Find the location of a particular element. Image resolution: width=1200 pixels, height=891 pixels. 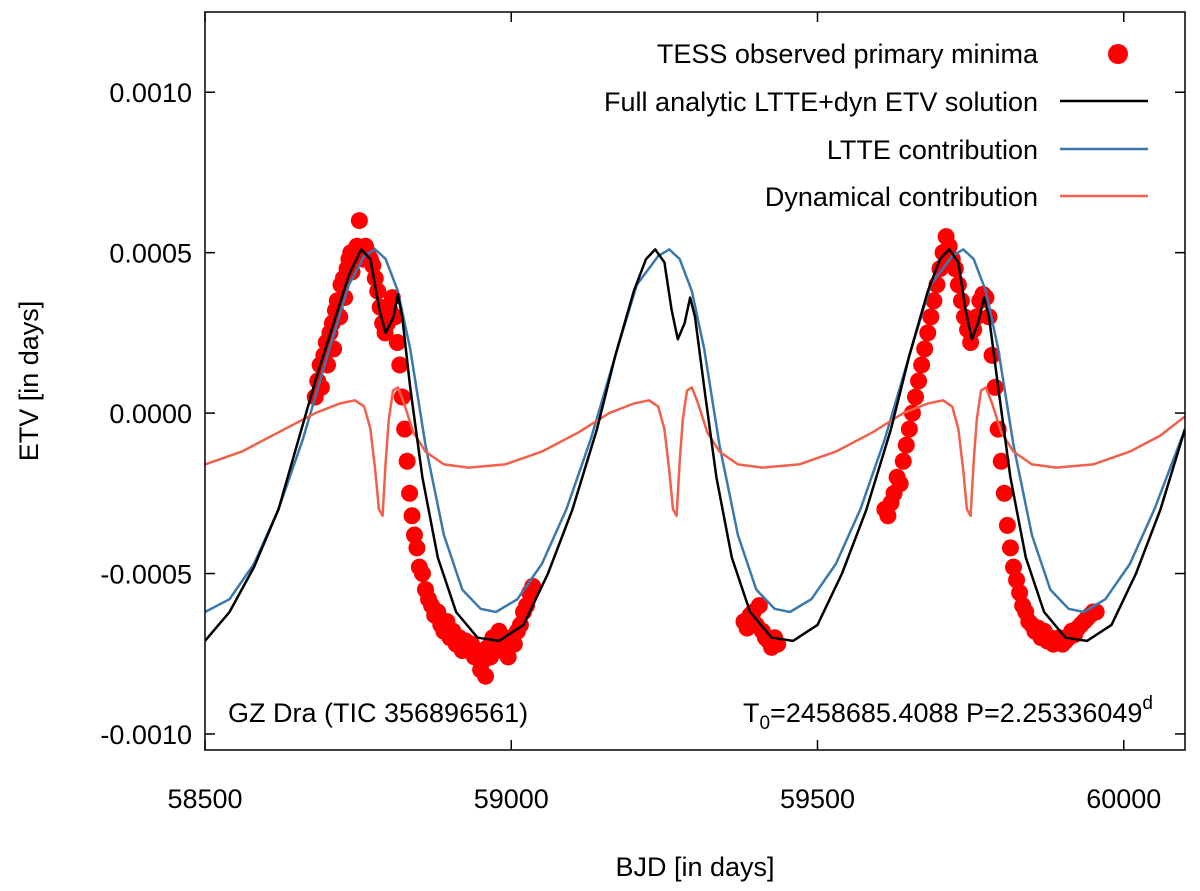

y-tick-label: -0.0005 is located at coordinates (146, 575).